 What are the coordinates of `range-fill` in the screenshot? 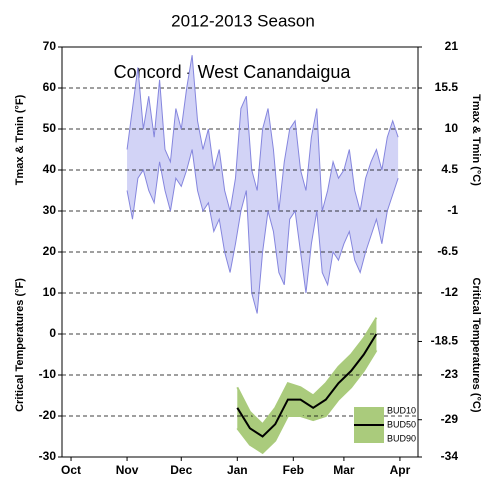 It's located at (307, 385).